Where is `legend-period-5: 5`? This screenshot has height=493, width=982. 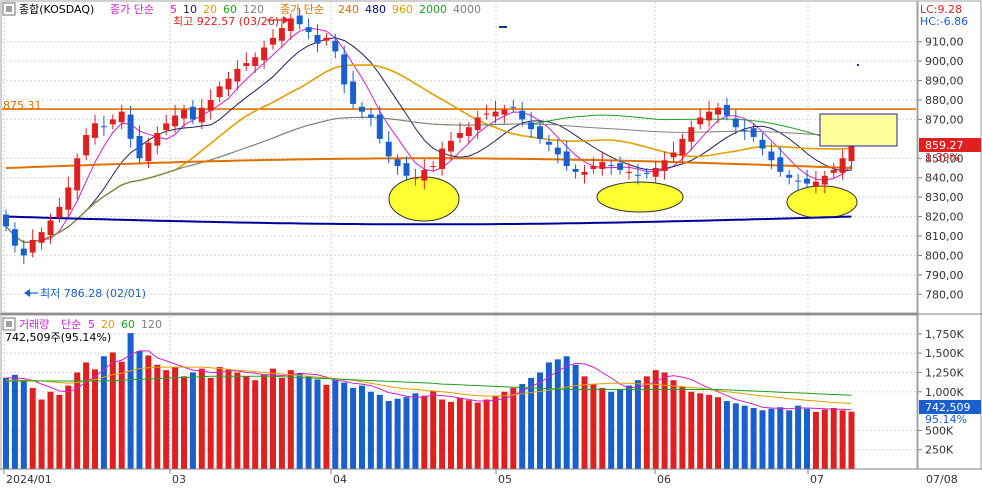
legend-period-5: 5 is located at coordinates (91, 324).